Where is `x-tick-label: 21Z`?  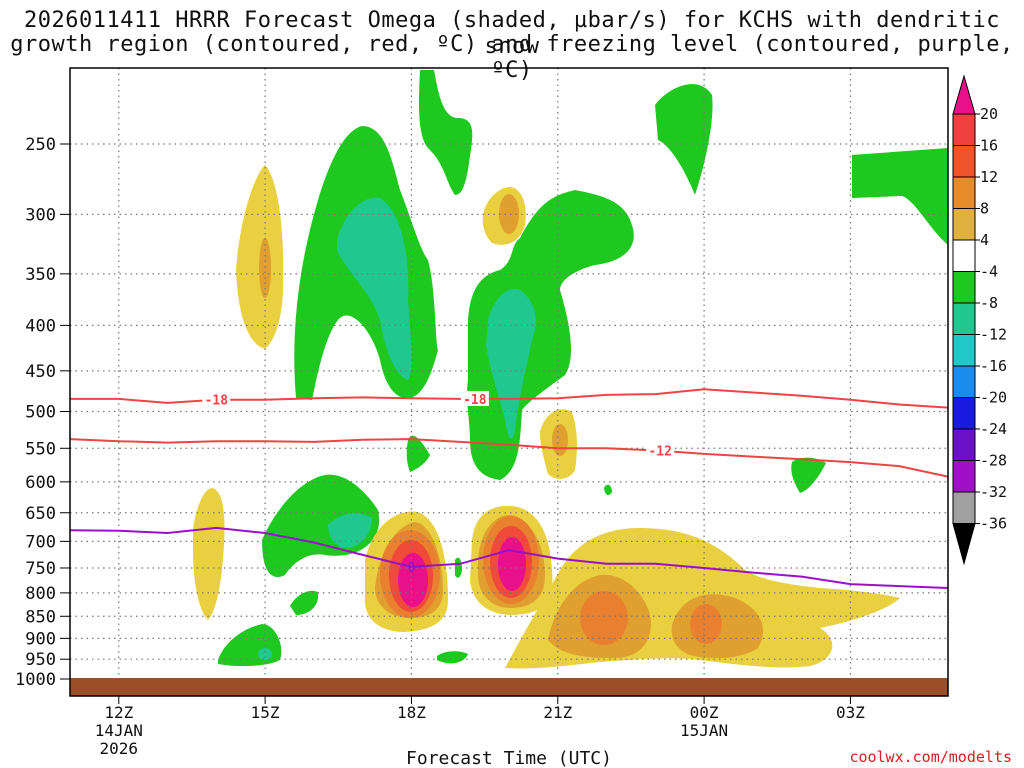 x-tick-label: 21Z is located at coordinates (557, 712).